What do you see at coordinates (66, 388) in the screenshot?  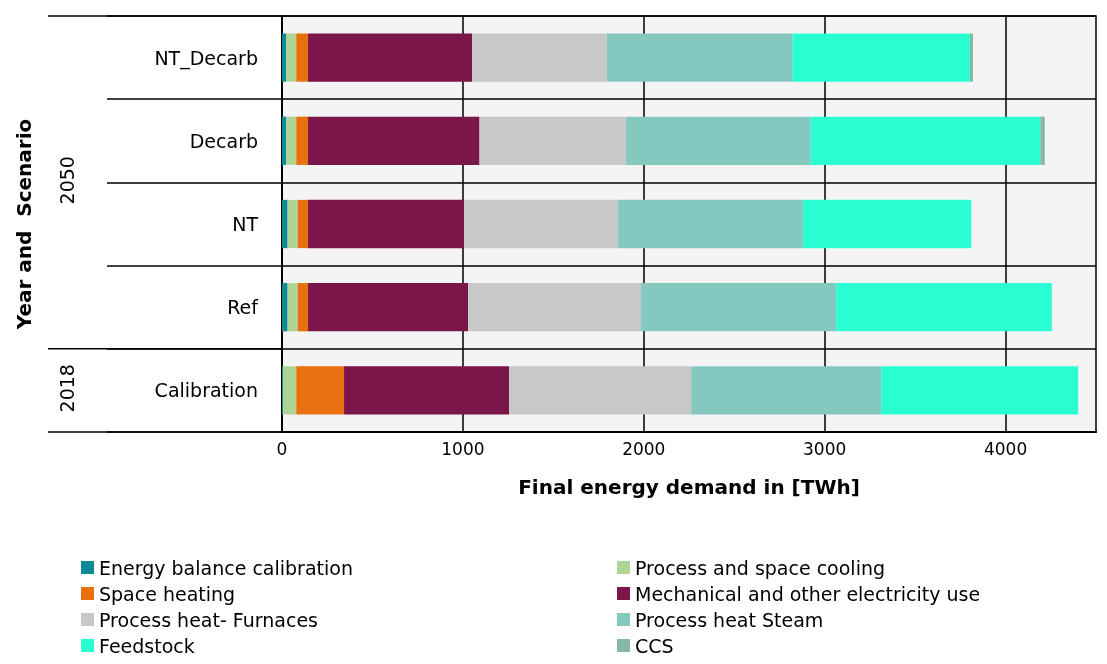 I see `text: 2018` at bounding box center [66, 388].